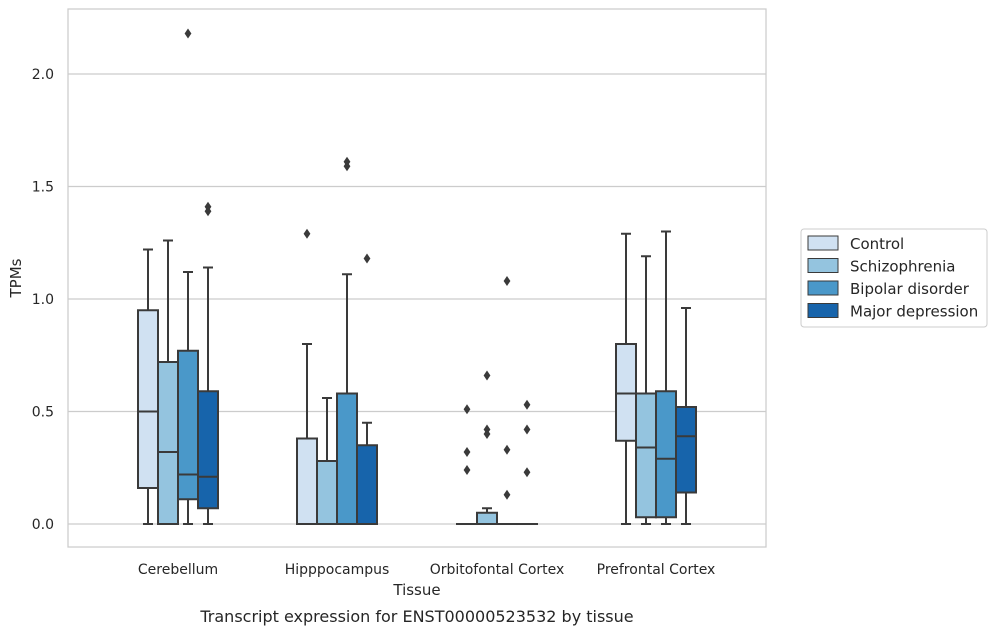 The width and height of the screenshot is (997, 634). What do you see at coordinates (43, 525) in the screenshot?
I see `y-tick-label: 0.0` at bounding box center [43, 525].